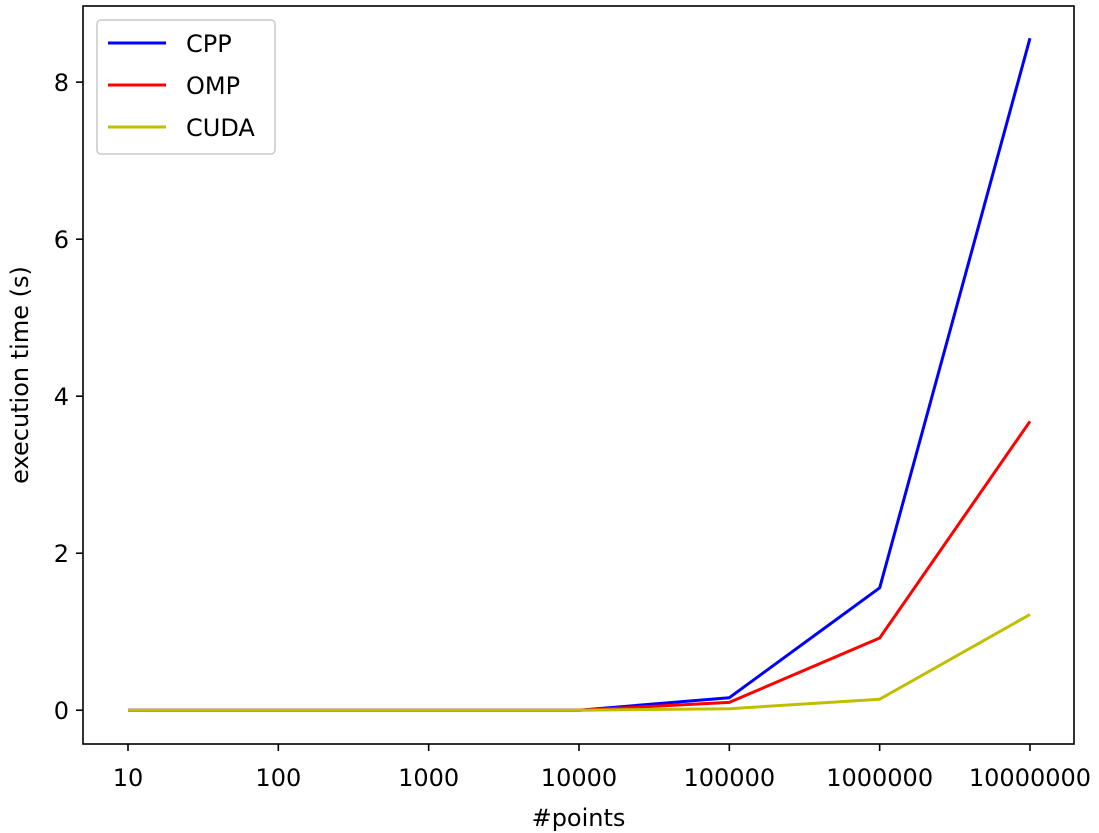  I want to click on series-line-cuda, so click(579, 662).